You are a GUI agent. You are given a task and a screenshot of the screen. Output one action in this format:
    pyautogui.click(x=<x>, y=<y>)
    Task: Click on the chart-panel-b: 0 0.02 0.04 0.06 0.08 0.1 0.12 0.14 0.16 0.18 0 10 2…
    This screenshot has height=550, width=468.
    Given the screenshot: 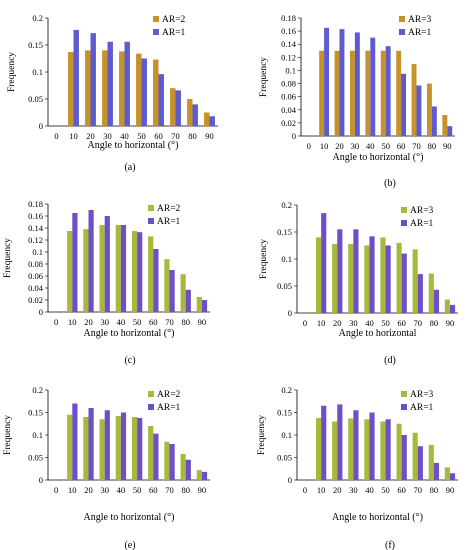 What is the action you would take?
    pyautogui.click(x=357, y=101)
    